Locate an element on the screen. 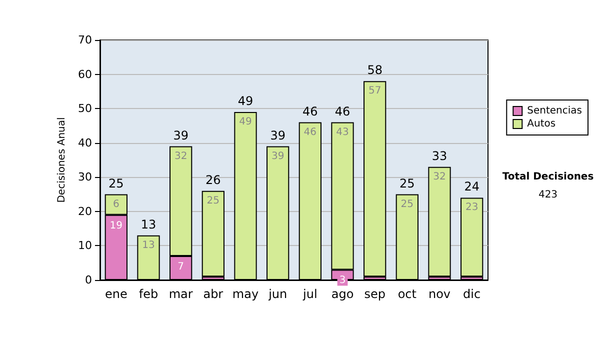 Image resolution: width=600 pixels, height=340 pixels. total-label: 58 is located at coordinates (374, 70).